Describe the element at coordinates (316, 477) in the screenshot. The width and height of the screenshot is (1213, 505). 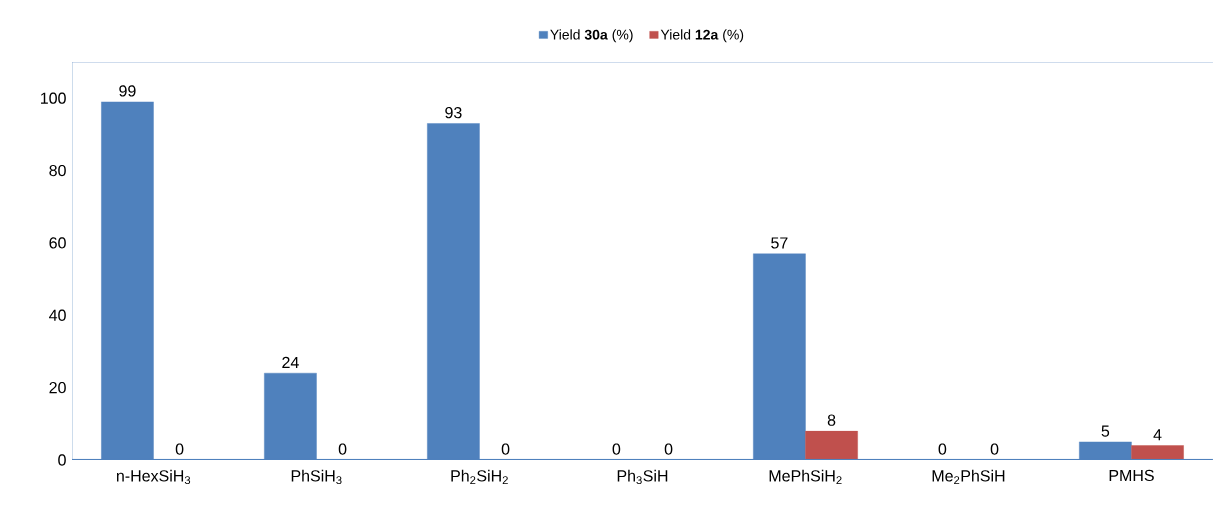
I see `x-tick-label: PhSiH$_{3}$` at that location.